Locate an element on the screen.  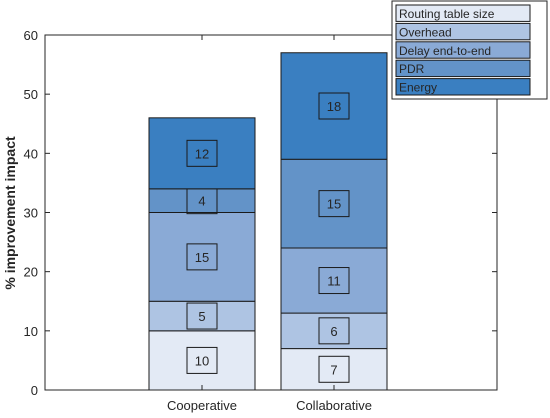
data-label: 11 is located at coordinates (334, 281).